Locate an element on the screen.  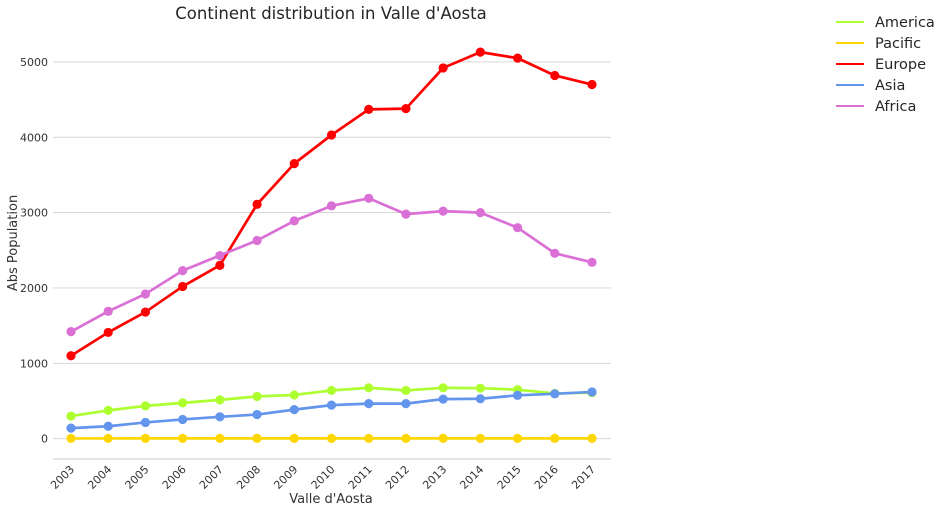
series-america is located at coordinates (331, 402).